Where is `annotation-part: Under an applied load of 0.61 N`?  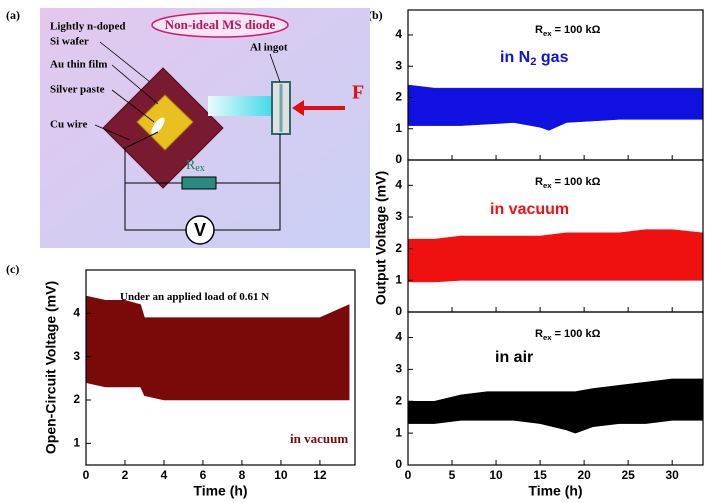 annotation-part: Under an applied load of 0.61 N is located at coordinates (194, 297).